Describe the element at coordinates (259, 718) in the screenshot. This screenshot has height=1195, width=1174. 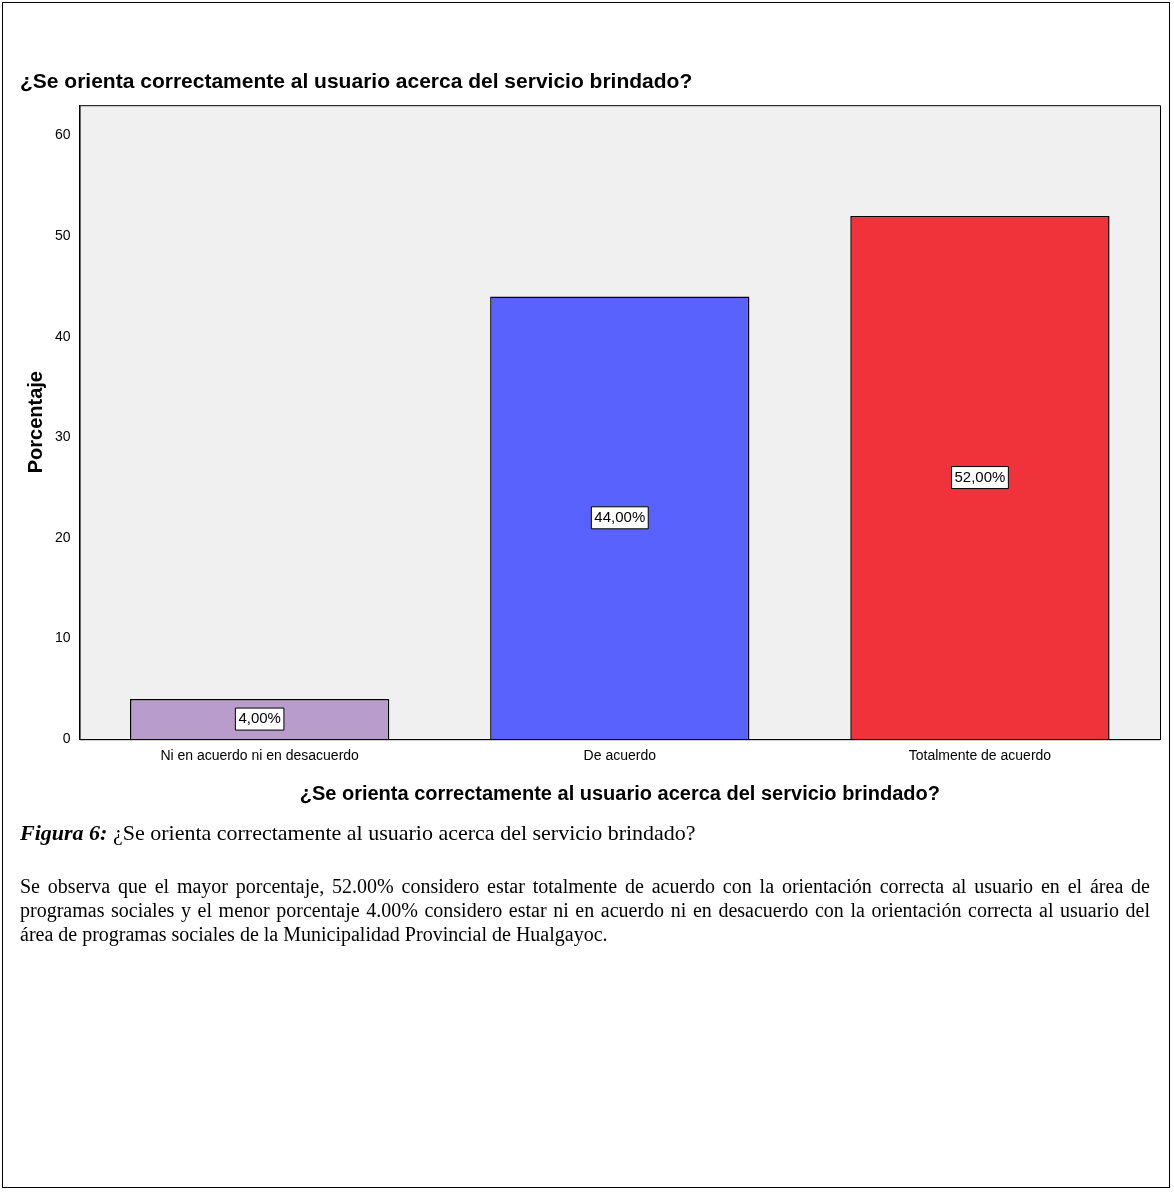
I see `data-label: 4,00%` at that location.